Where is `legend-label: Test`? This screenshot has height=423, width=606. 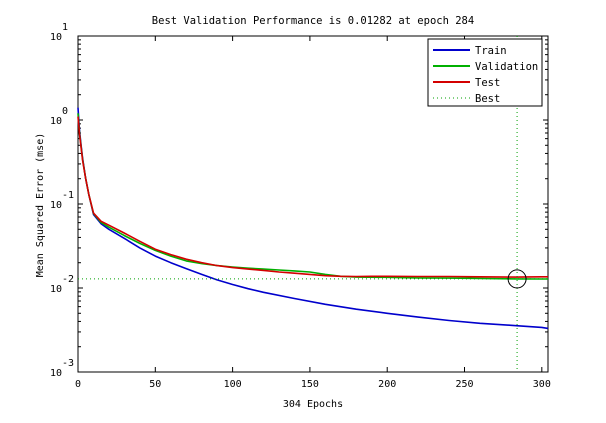 legend-label: Test is located at coordinates (487, 83).